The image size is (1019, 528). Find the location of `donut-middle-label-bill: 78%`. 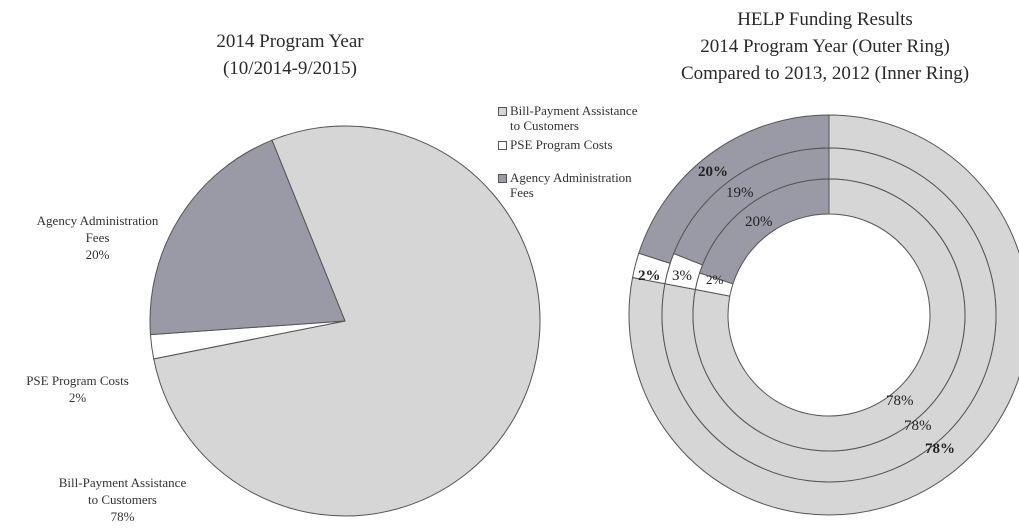

donut-middle-label-bill: 78% is located at coordinates (918, 426).